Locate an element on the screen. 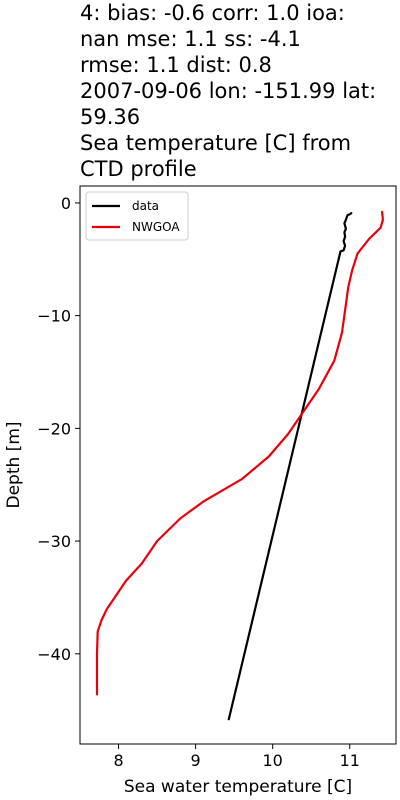 This screenshot has width=400, height=800. y-tick-label: −10 is located at coordinates (54, 316).